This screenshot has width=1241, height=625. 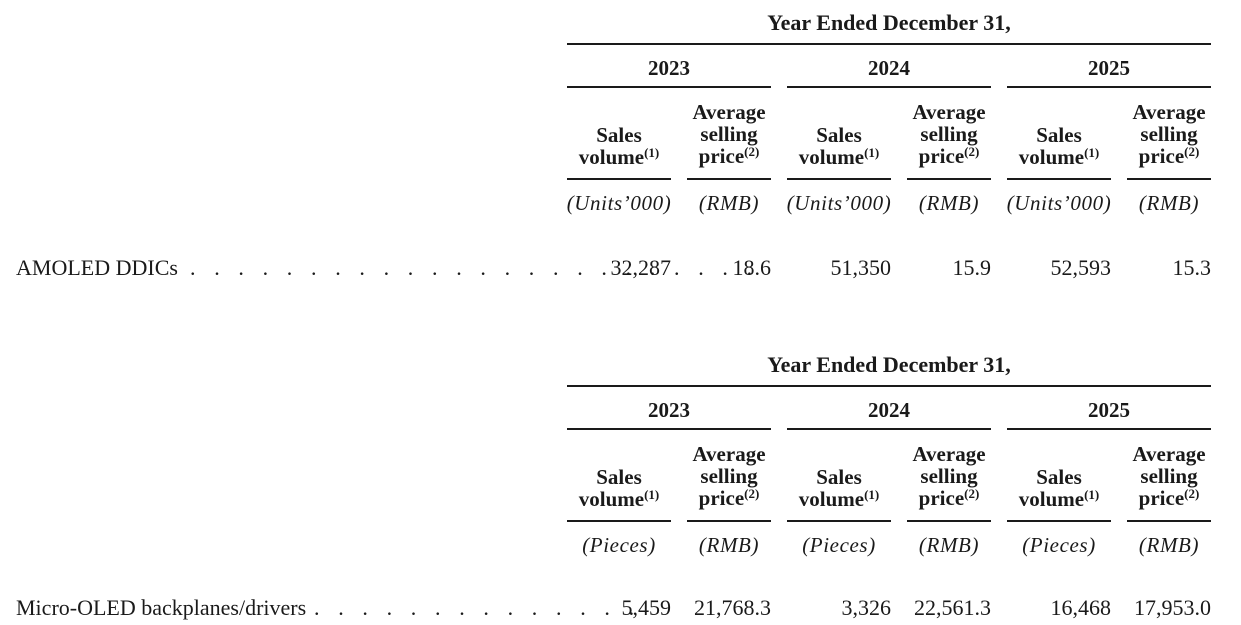 I want to click on cell-value: 15.3, so click(x=1192, y=267).